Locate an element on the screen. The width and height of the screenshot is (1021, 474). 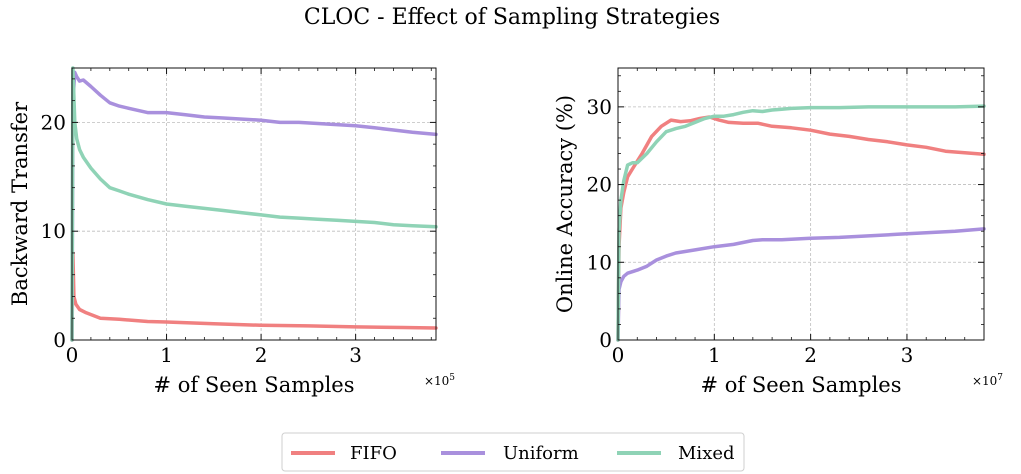
bt-xtick-label: 0 is located at coordinates (72, 355).